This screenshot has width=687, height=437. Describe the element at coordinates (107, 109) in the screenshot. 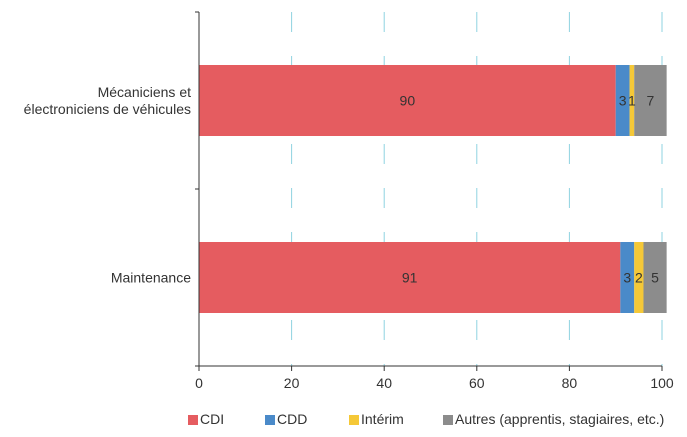

I see `category-label-0-1: électroniciens de véhicules` at that location.